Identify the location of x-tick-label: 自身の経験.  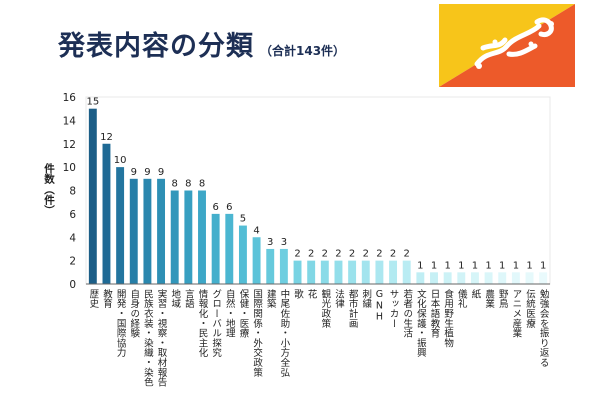
(134, 313).